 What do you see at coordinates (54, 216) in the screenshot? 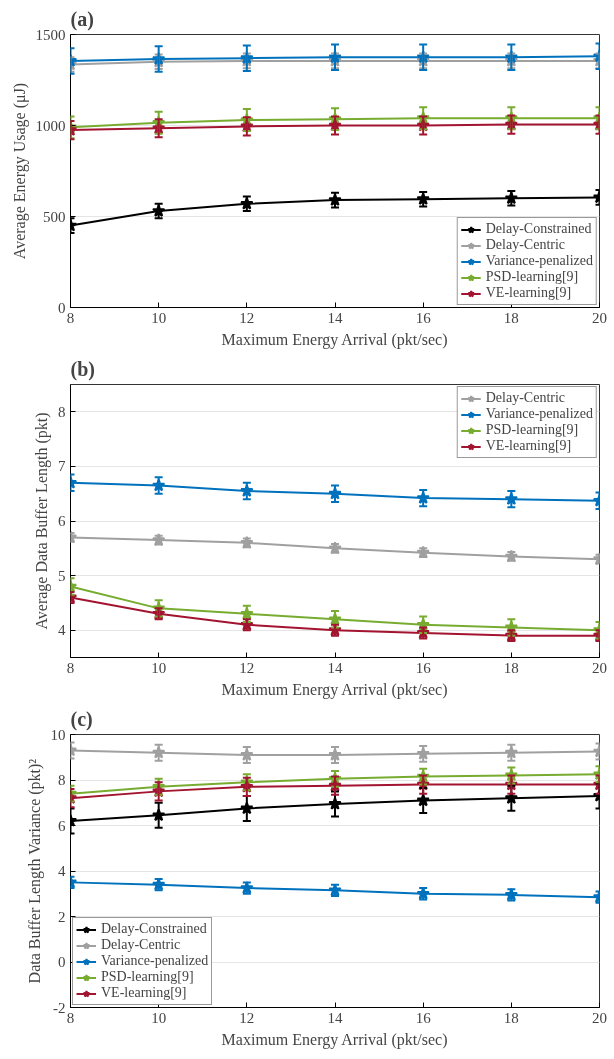
I see `y-tick-label: 500` at bounding box center [54, 216].